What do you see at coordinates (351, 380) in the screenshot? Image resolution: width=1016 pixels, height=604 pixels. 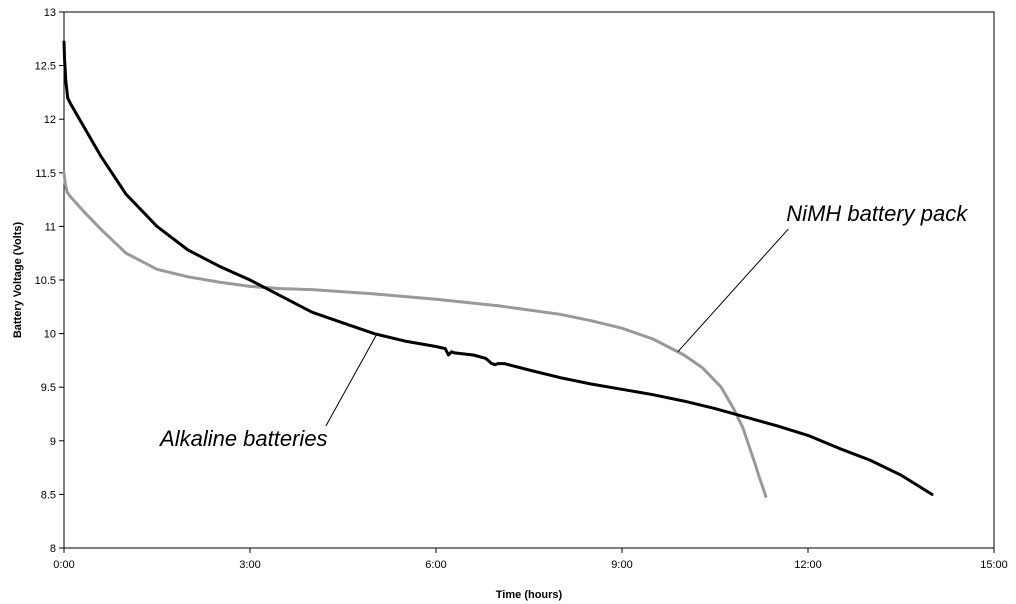 I see `annotation-leader-alkaline-batteries` at bounding box center [351, 380].